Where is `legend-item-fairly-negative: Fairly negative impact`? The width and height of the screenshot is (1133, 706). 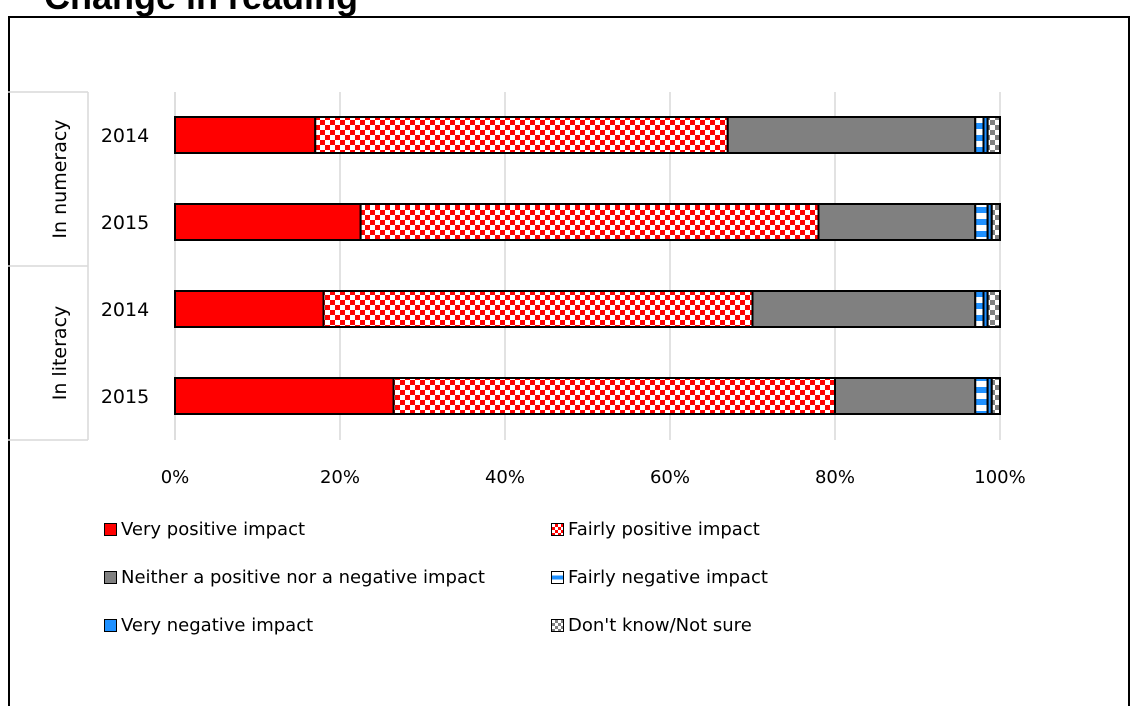 legend-item-fairly-negative: Fairly negative impact is located at coordinates (659, 577).